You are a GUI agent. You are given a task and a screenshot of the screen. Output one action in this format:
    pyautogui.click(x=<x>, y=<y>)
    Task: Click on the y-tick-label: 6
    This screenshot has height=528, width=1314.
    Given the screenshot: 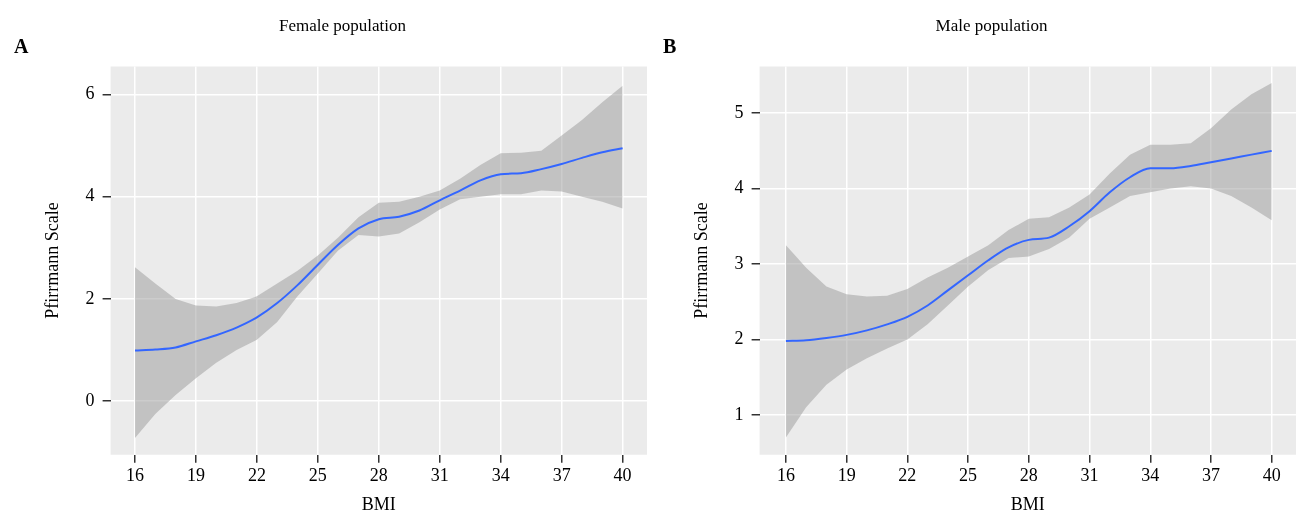 What is the action you would take?
    pyautogui.click(x=90, y=93)
    